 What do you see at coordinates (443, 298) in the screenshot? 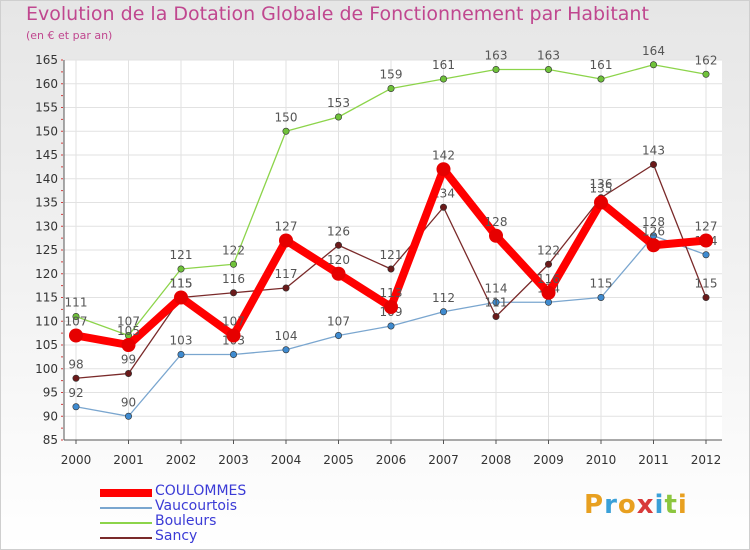
I see `data-label-vaucourtois: 112` at bounding box center [443, 298].